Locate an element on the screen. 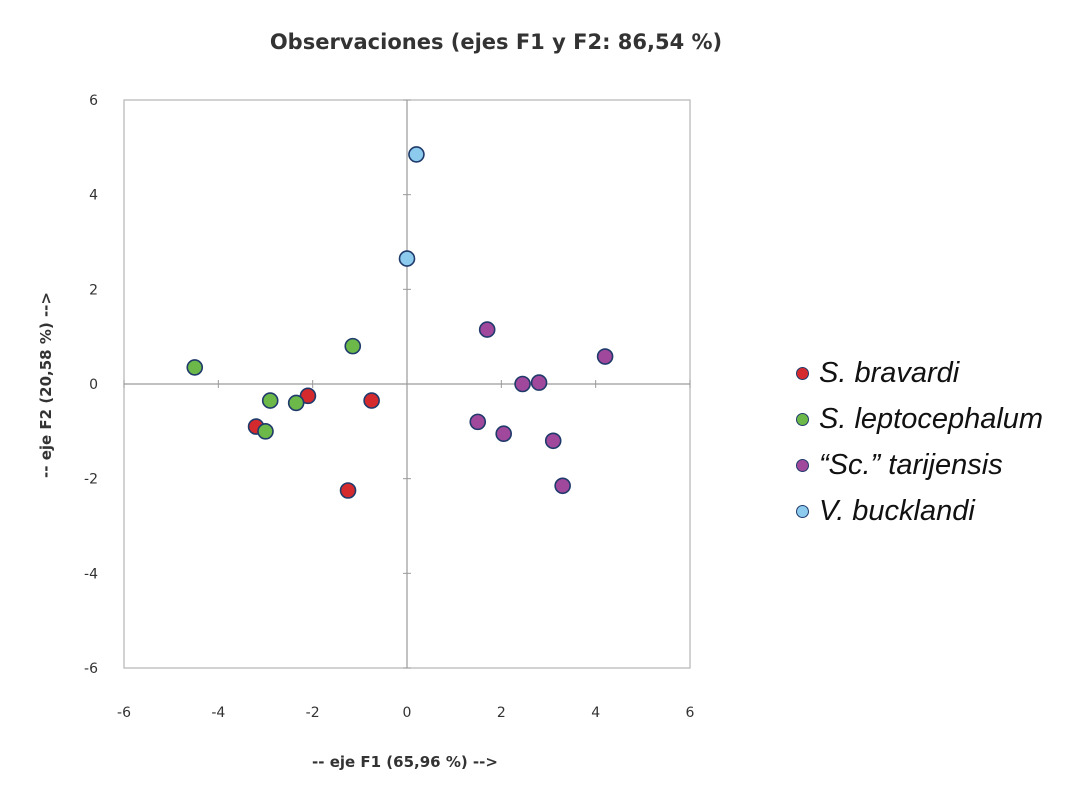  y-tick-label: 2 is located at coordinates (93, 290).